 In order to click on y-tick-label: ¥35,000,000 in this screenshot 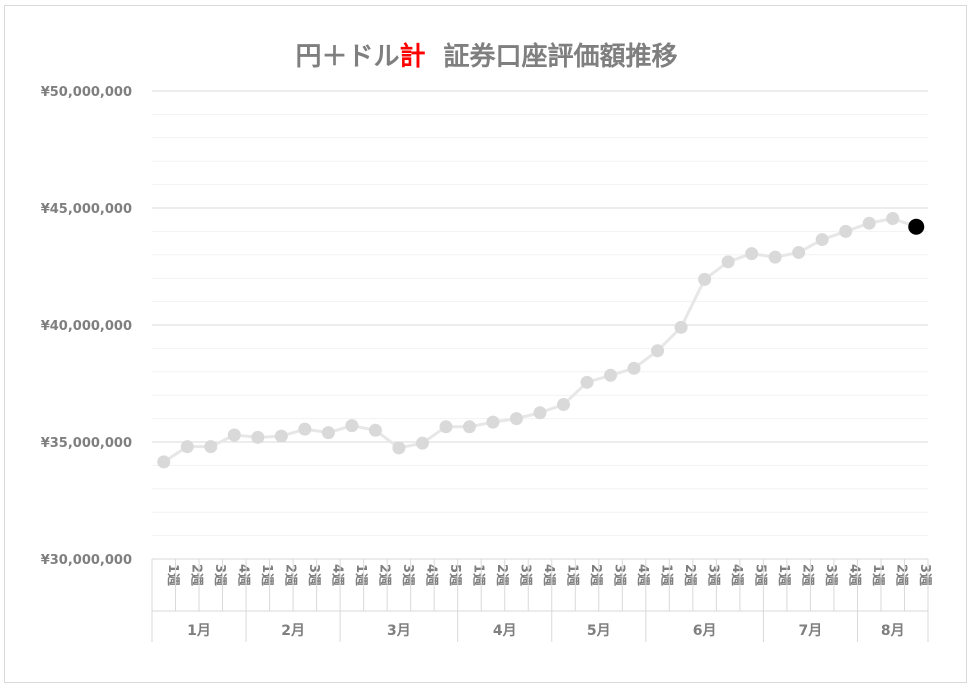, I will do `click(86, 443)`.